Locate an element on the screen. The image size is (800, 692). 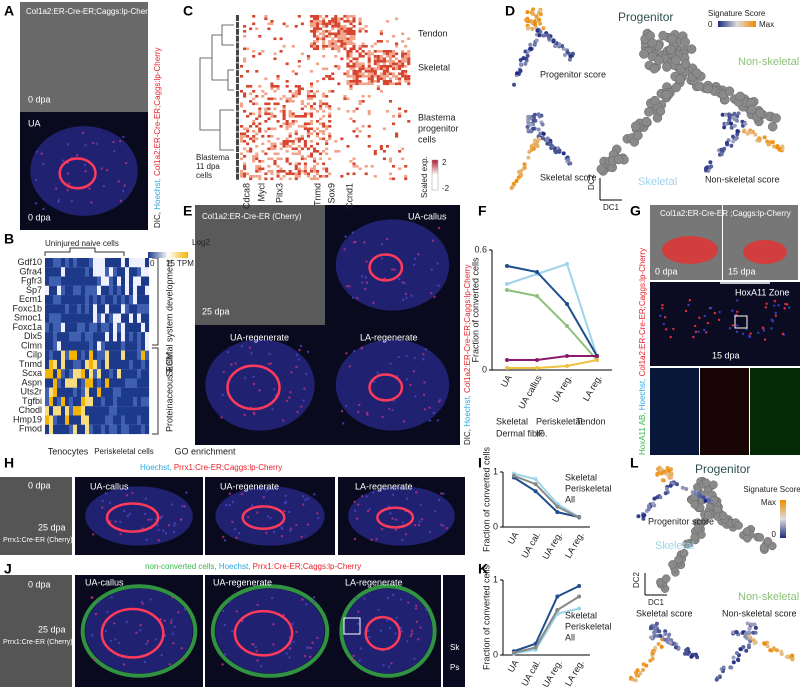
cherry-signal is located at coordinates (690, 250).